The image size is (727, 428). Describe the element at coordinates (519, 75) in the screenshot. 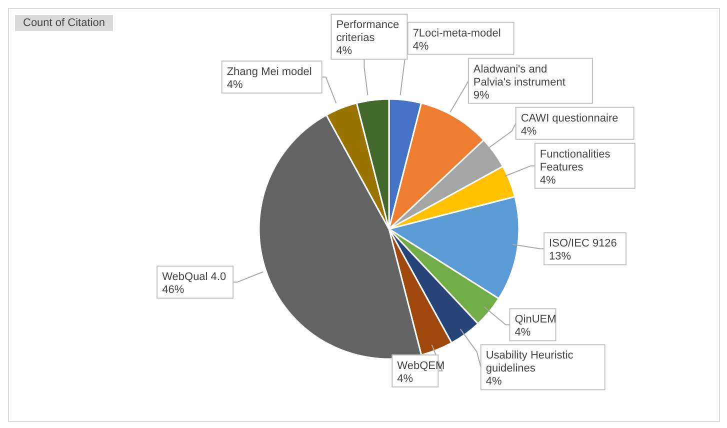

I see `slice-label: Aladwani's and Palvia's instrument` at that location.